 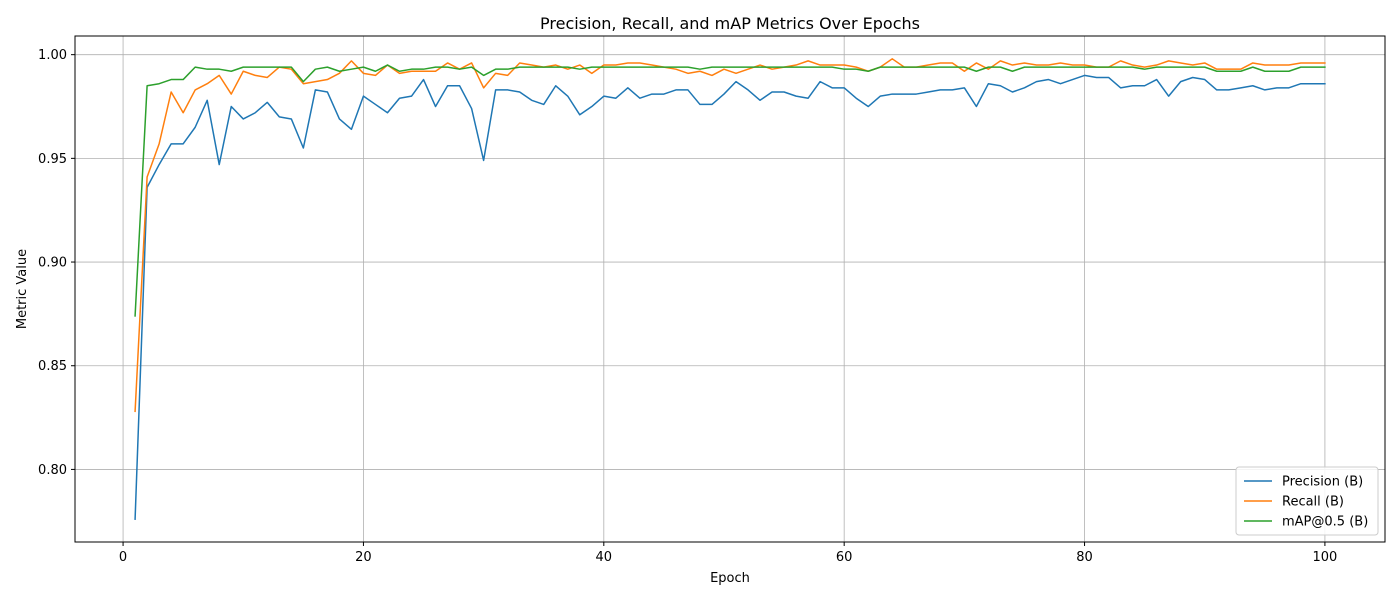 What do you see at coordinates (1084, 557) in the screenshot?
I see `x-tick-label: 80` at bounding box center [1084, 557].